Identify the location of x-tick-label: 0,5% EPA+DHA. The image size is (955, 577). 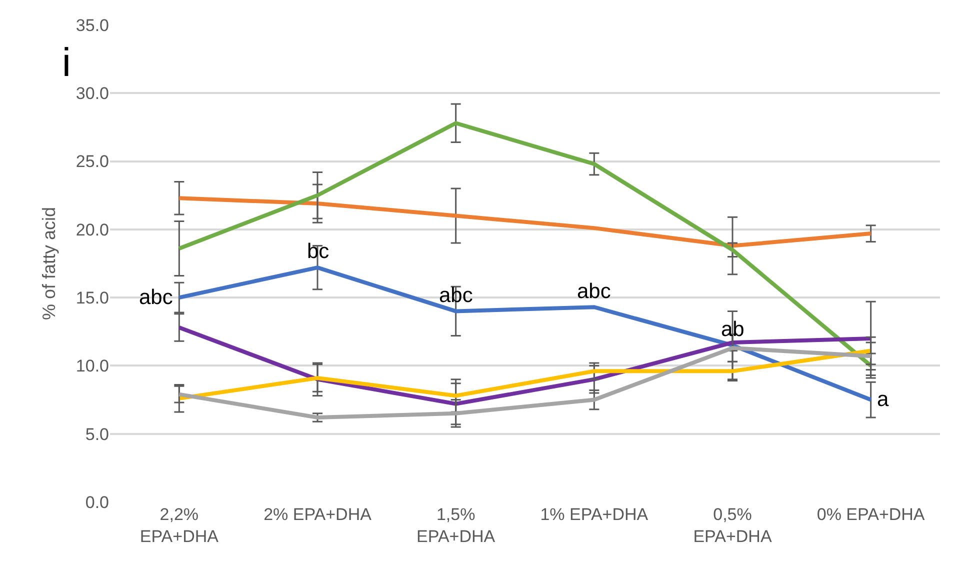
(732, 525).